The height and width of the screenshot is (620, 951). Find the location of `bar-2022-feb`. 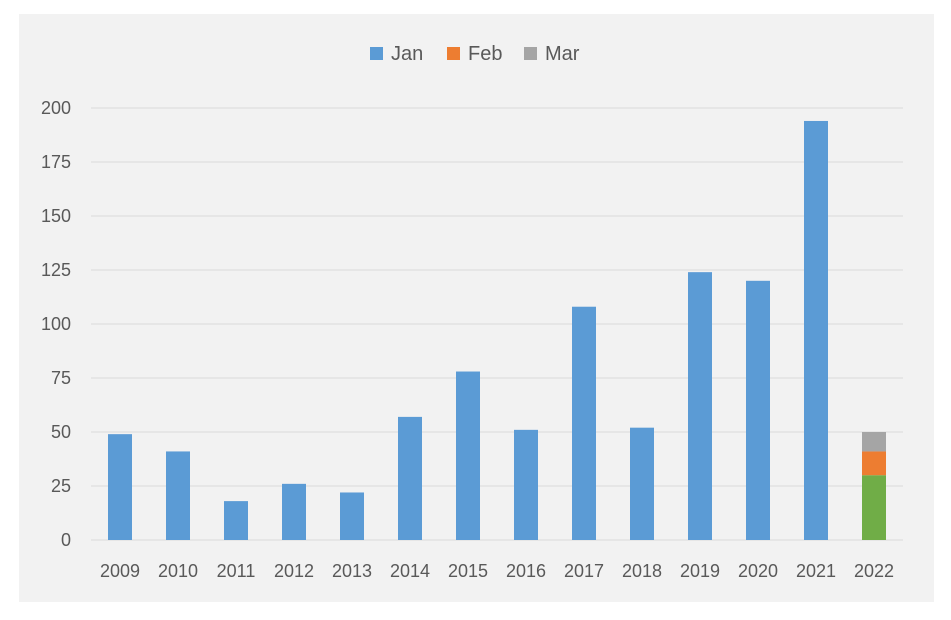

bar-2022-feb is located at coordinates (874, 463).